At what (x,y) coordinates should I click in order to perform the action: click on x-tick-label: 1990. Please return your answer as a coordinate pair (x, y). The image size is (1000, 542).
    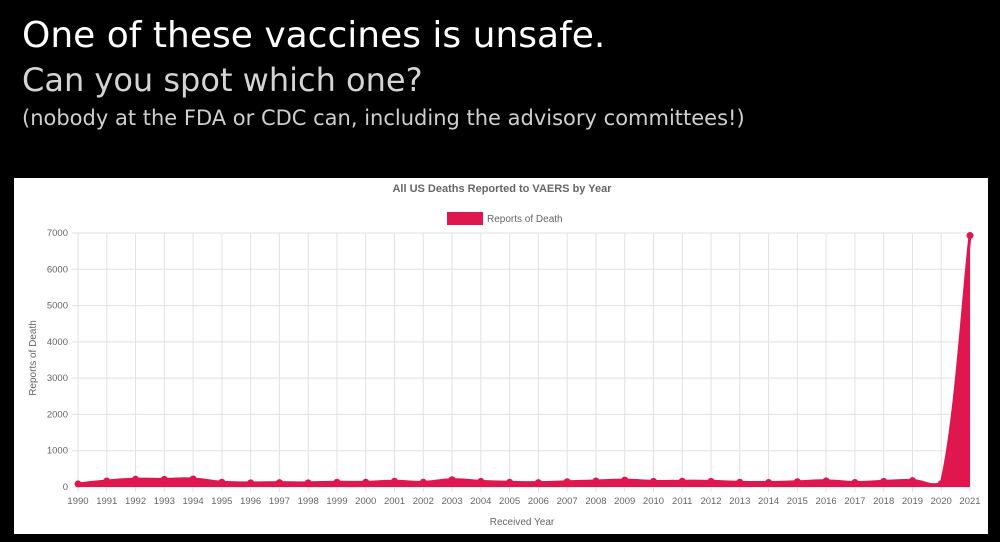
    Looking at the image, I should click on (77, 501).